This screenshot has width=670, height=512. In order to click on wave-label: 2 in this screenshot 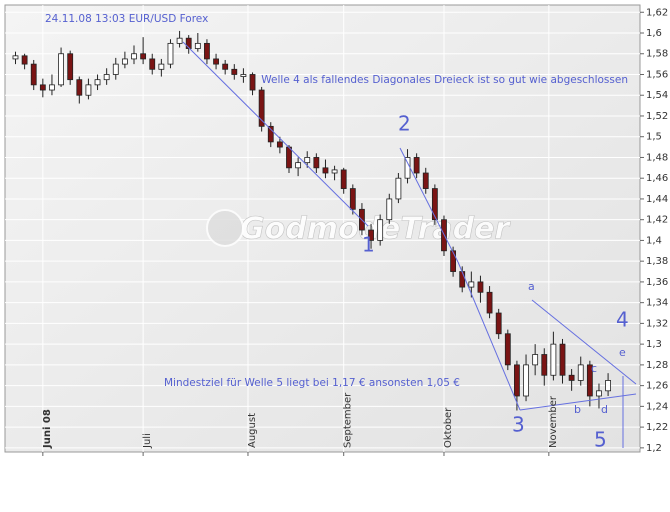, I will do `click(404, 124)`.